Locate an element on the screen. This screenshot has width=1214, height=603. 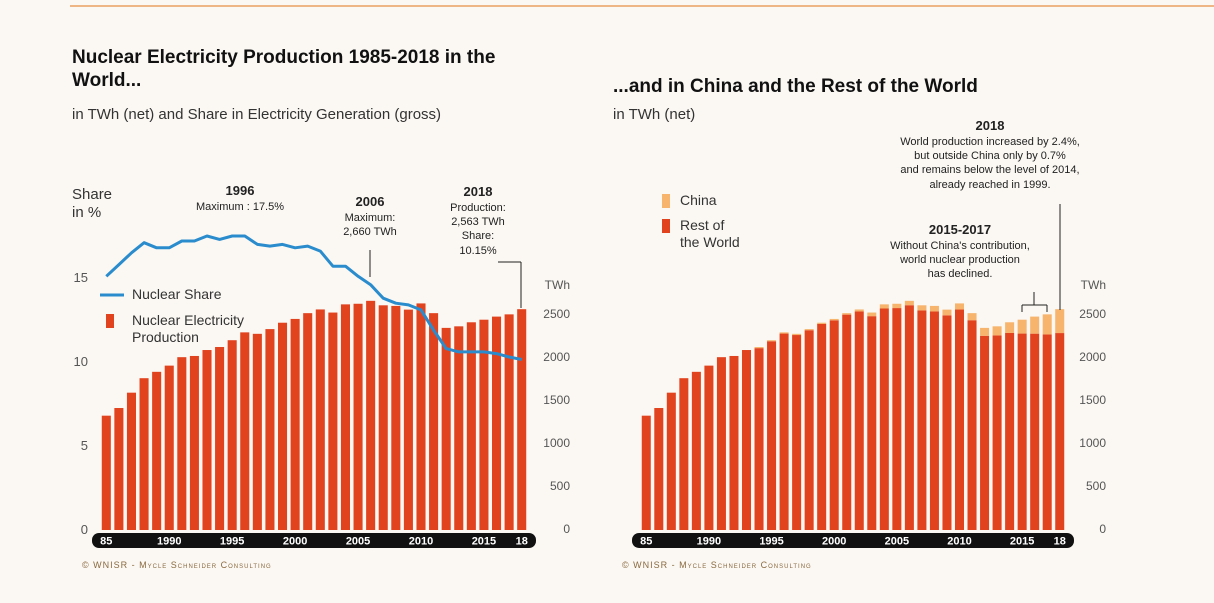
x-tick-label: 2000 is located at coordinates (295, 542).